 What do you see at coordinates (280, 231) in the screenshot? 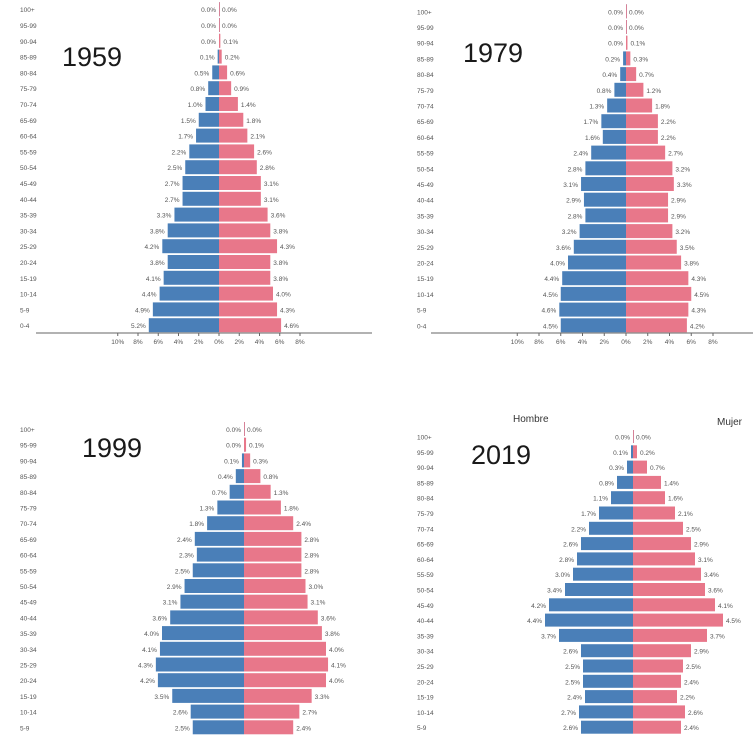
I see `value-label-female: 3.8%` at bounding box center [280, 231].